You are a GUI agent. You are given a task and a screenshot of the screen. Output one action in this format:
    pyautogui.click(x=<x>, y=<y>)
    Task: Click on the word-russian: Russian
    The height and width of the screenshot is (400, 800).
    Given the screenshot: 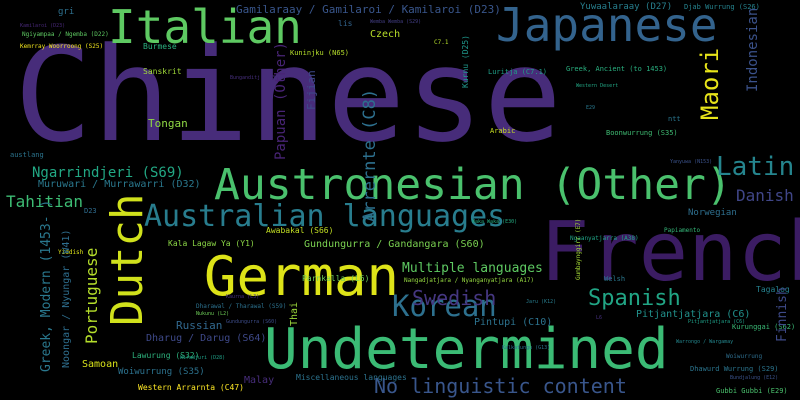 What is the action you would take?
    pyautogui.click(x=199, y=325)
    